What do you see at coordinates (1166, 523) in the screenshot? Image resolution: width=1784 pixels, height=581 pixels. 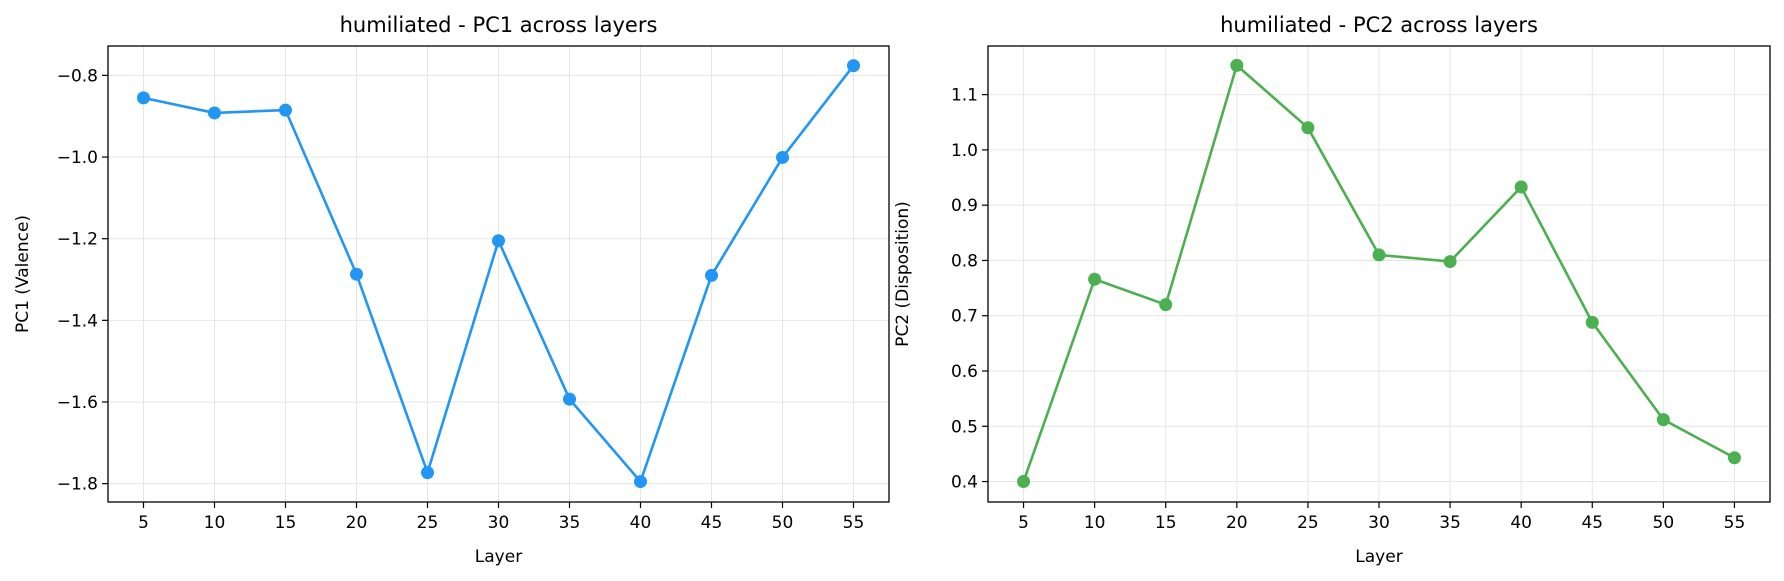 I see `chart-2-x-tick-label: 15` at bounding box center [1166, 523].